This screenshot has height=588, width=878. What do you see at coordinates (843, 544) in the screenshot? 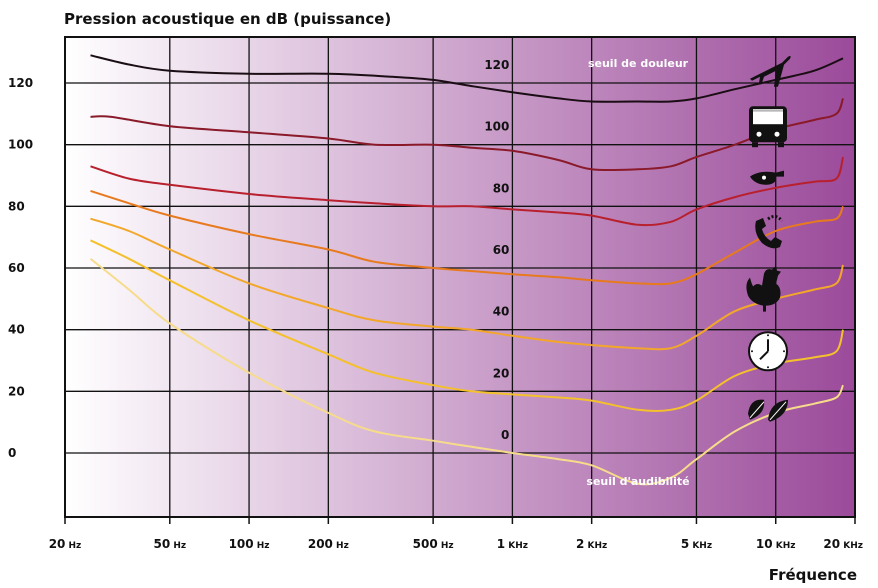
I see `x-tick-label: 20 KHz` at bounding box center [843, 544].